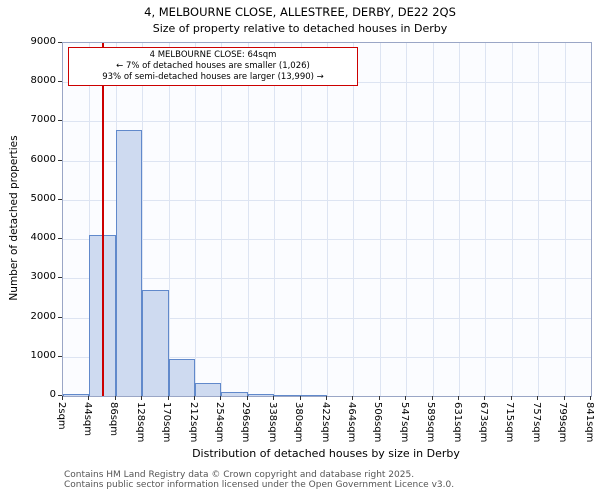 This screenshot has height=500, width=600. What do you see at coordinates (43, 355) in the screenshot?
I see `y-tick-label: 1000` at bounding box center [43, 355].